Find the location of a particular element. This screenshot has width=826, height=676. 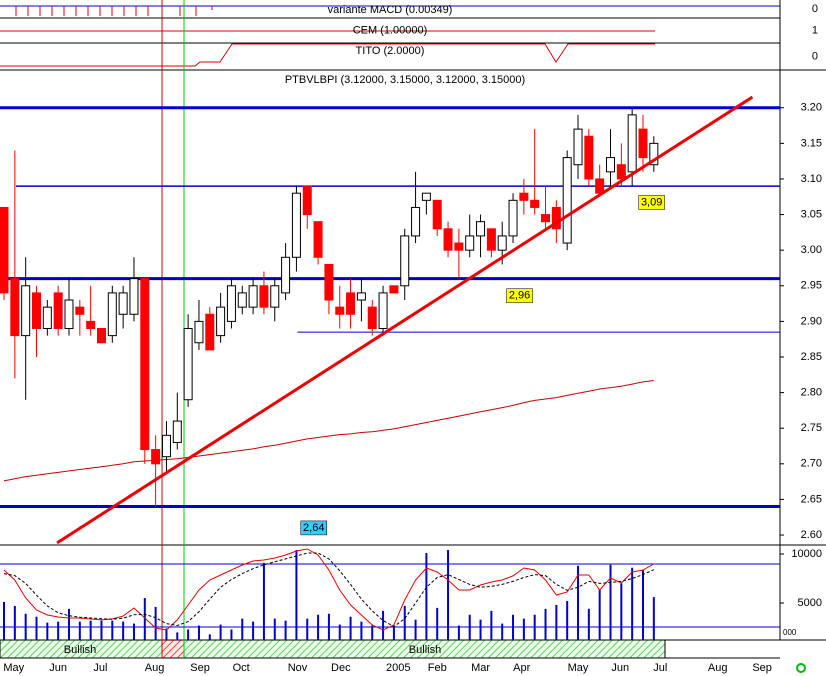

x-tick-label: Dec is located at coordinates (341, 668).